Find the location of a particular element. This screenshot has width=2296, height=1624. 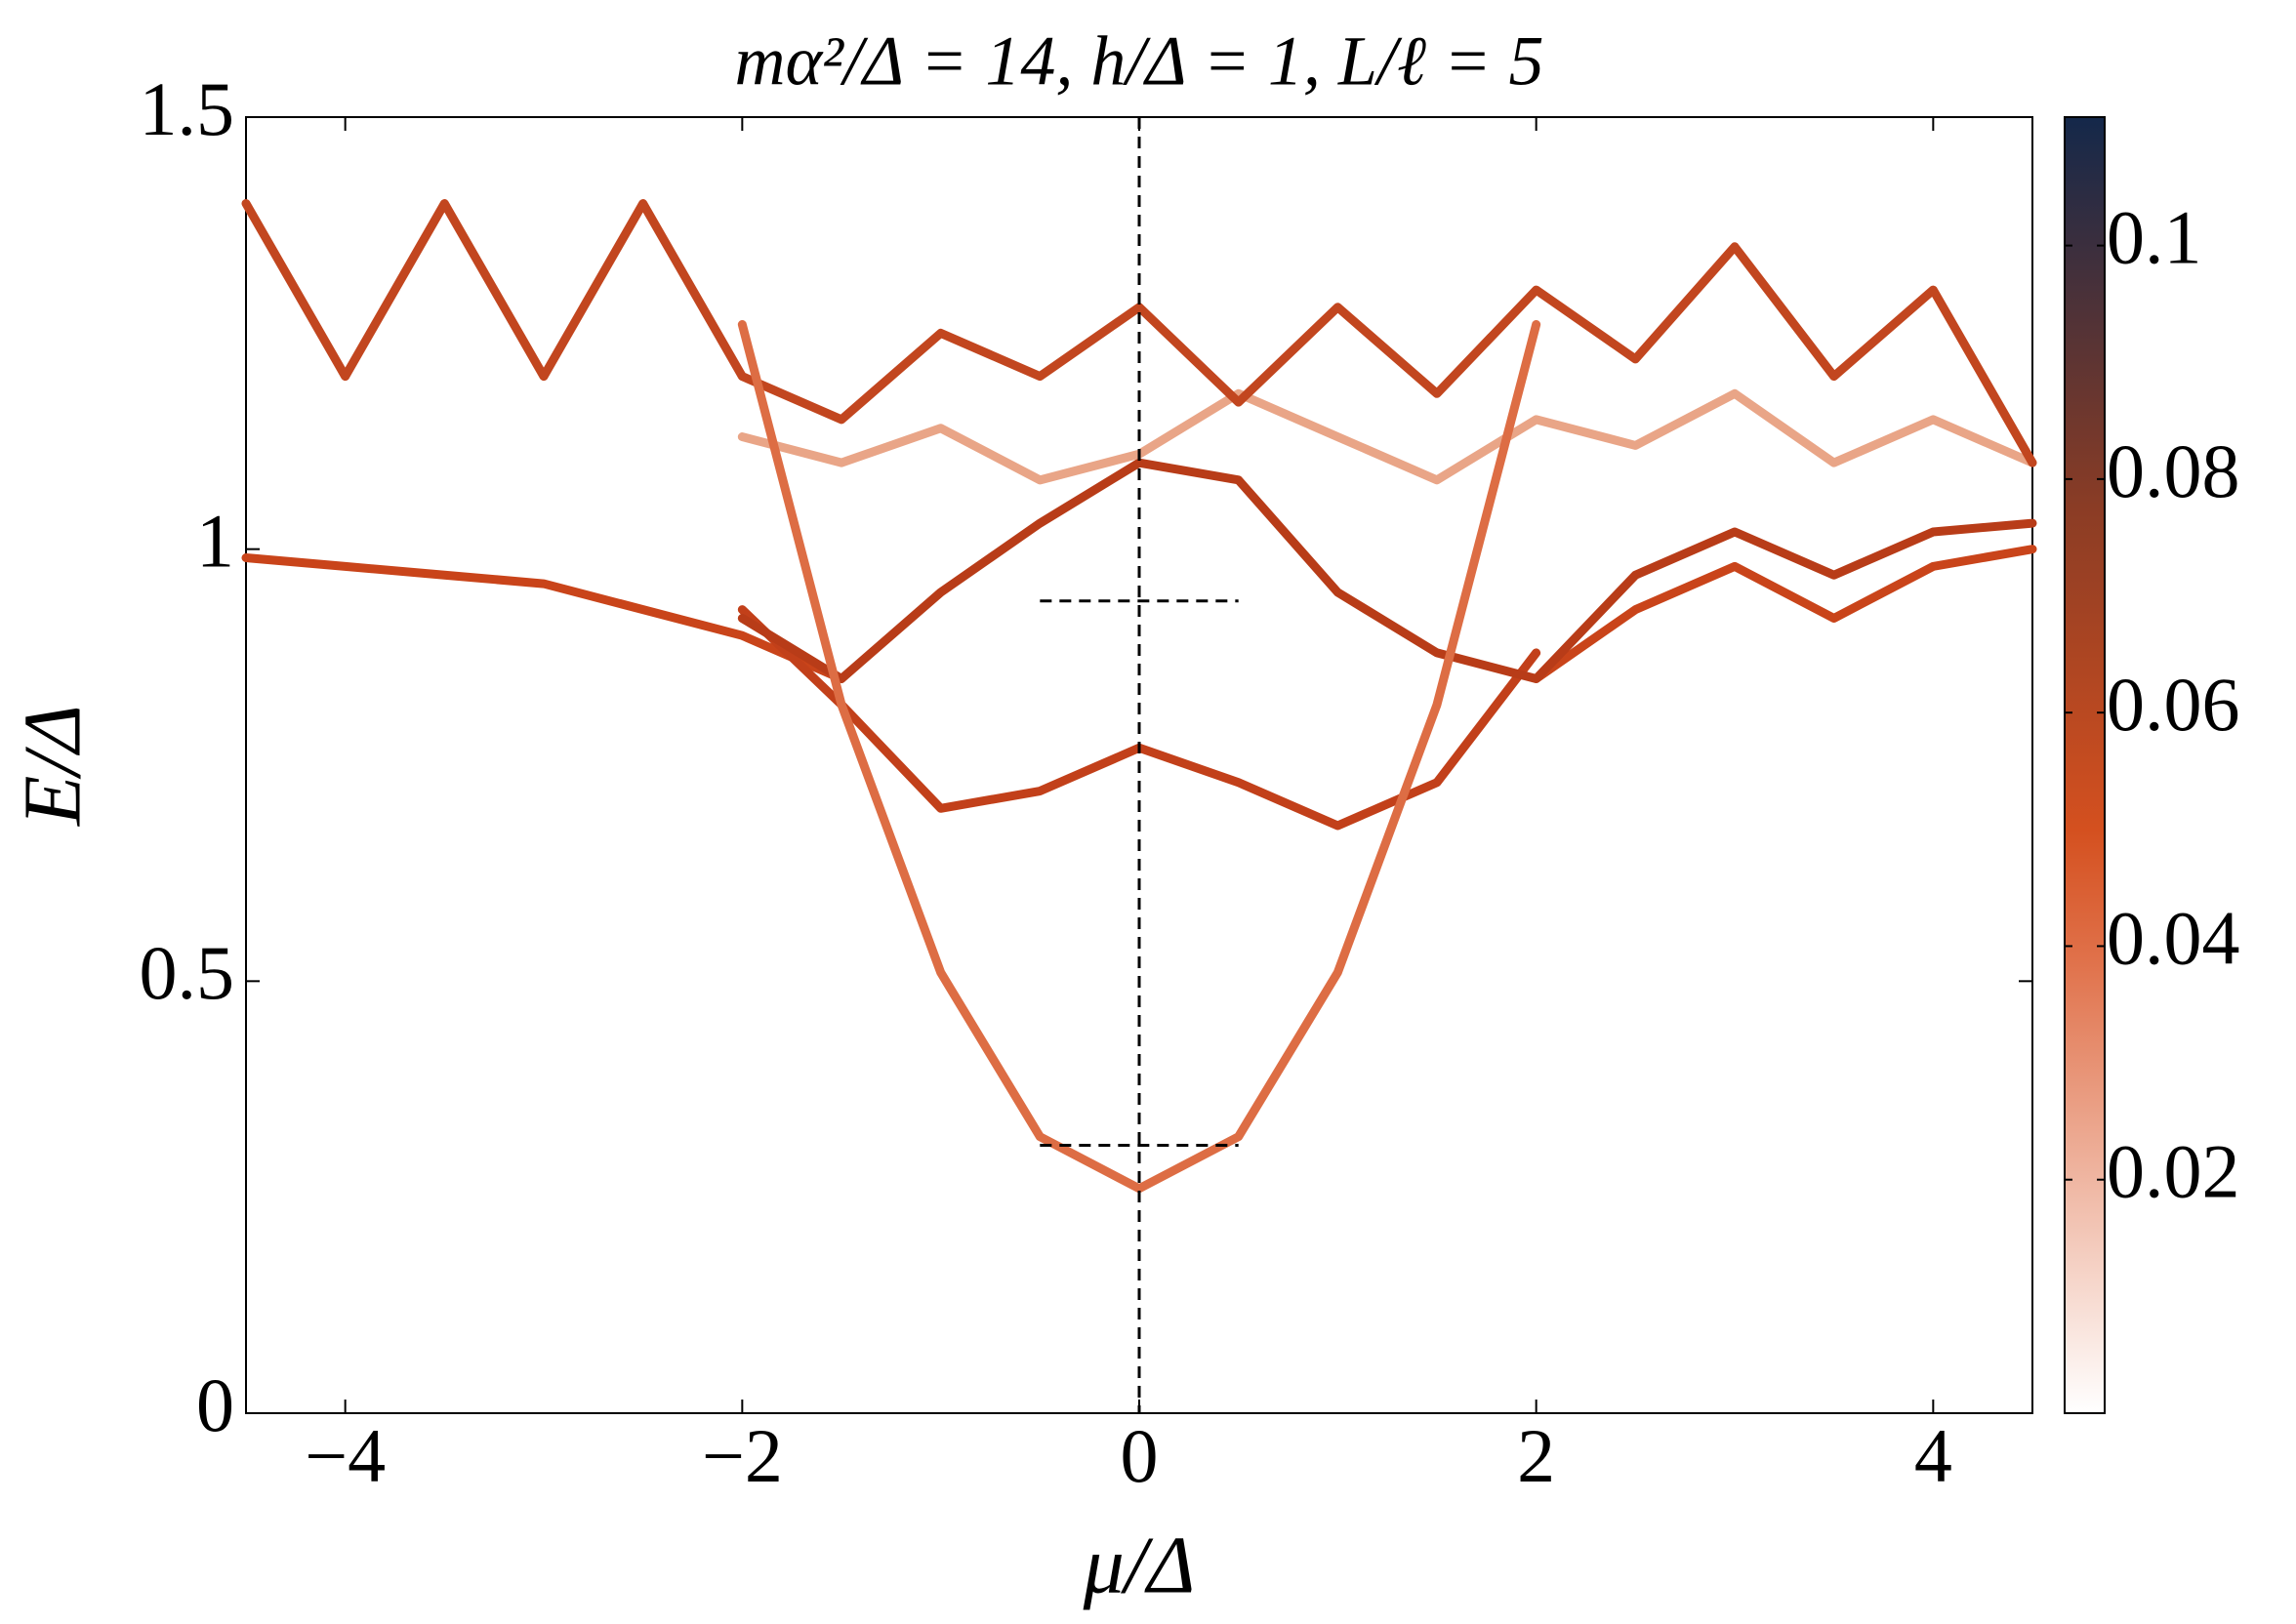

chart-title: mα²/Δ = 14, h/Δ = 1, L/ℓ = 5 is located at coordinates (1138, 62).